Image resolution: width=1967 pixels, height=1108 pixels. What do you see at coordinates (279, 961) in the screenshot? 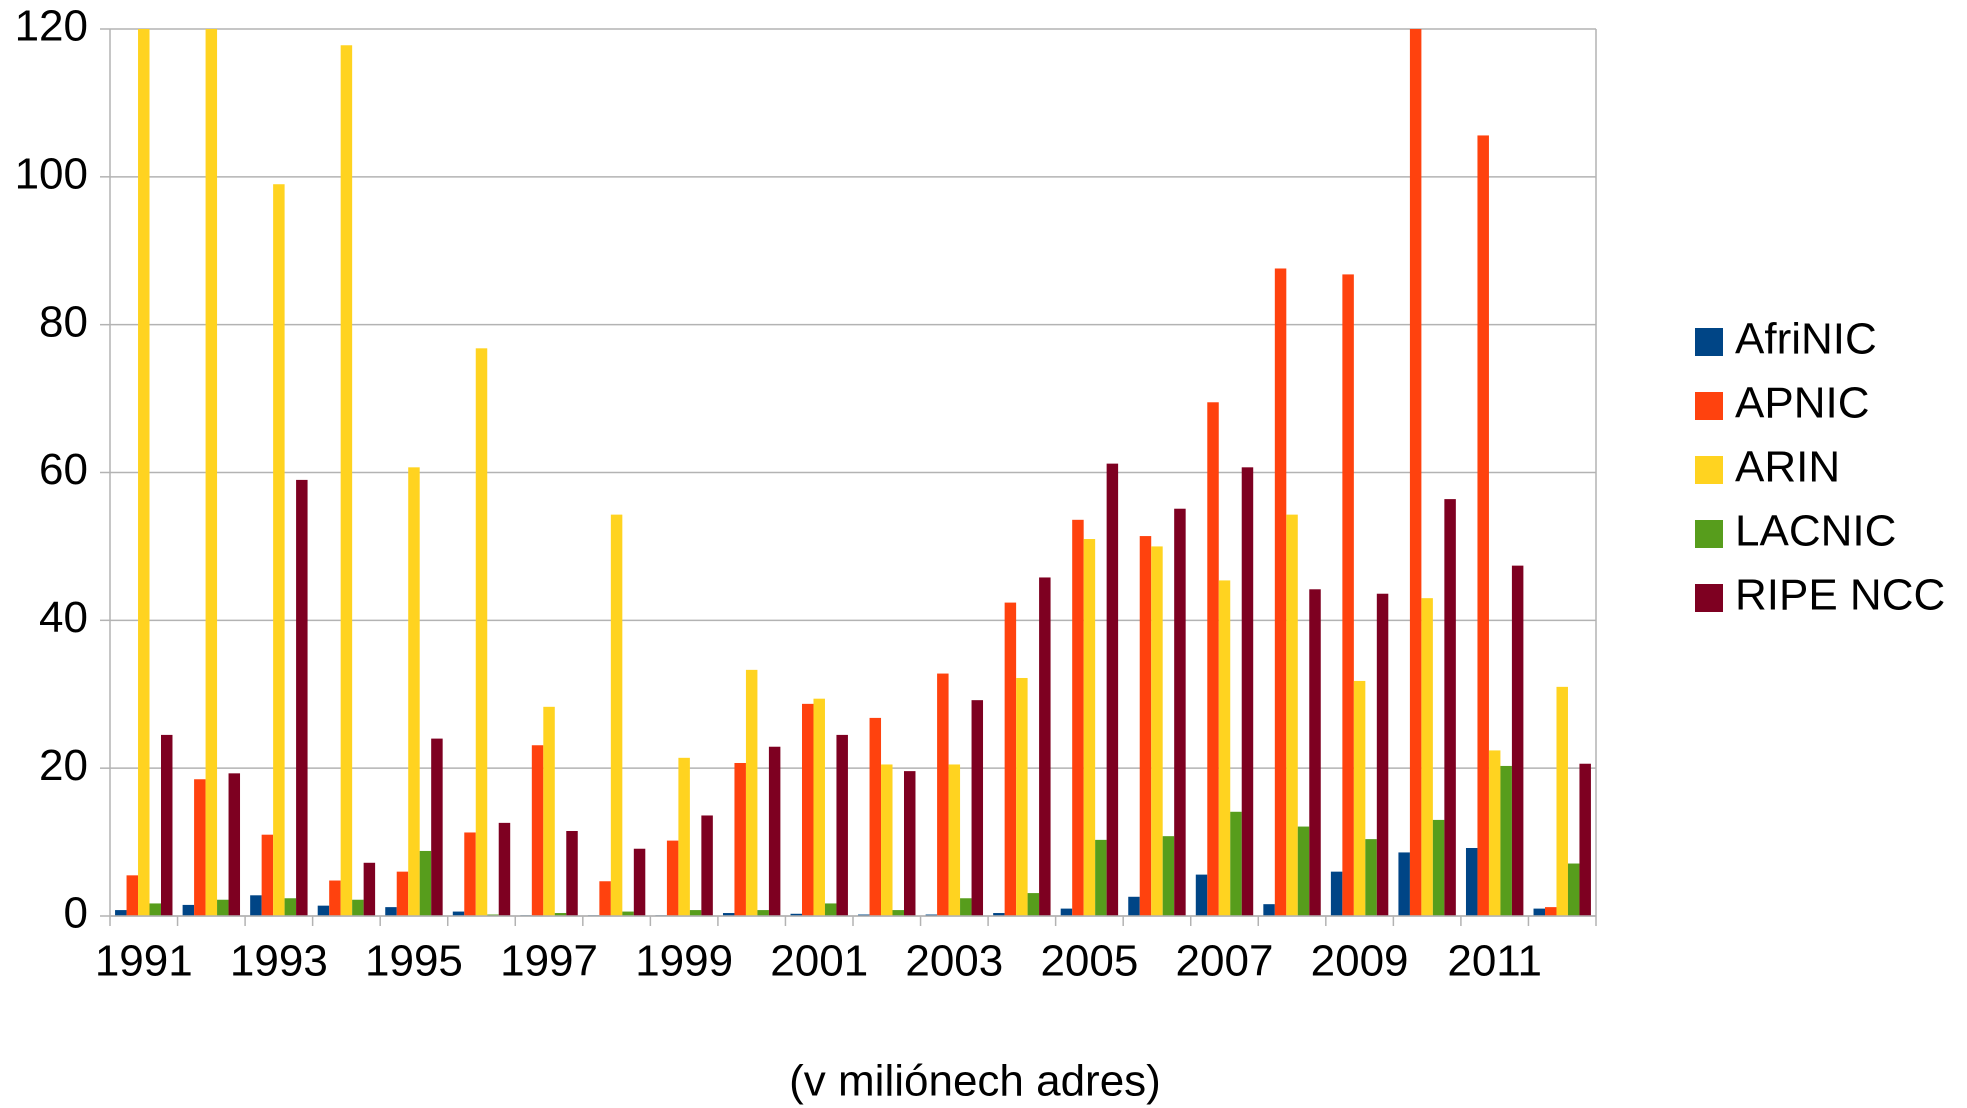
I see `x-tick-label: 1993` at bounding box center [279, 961].